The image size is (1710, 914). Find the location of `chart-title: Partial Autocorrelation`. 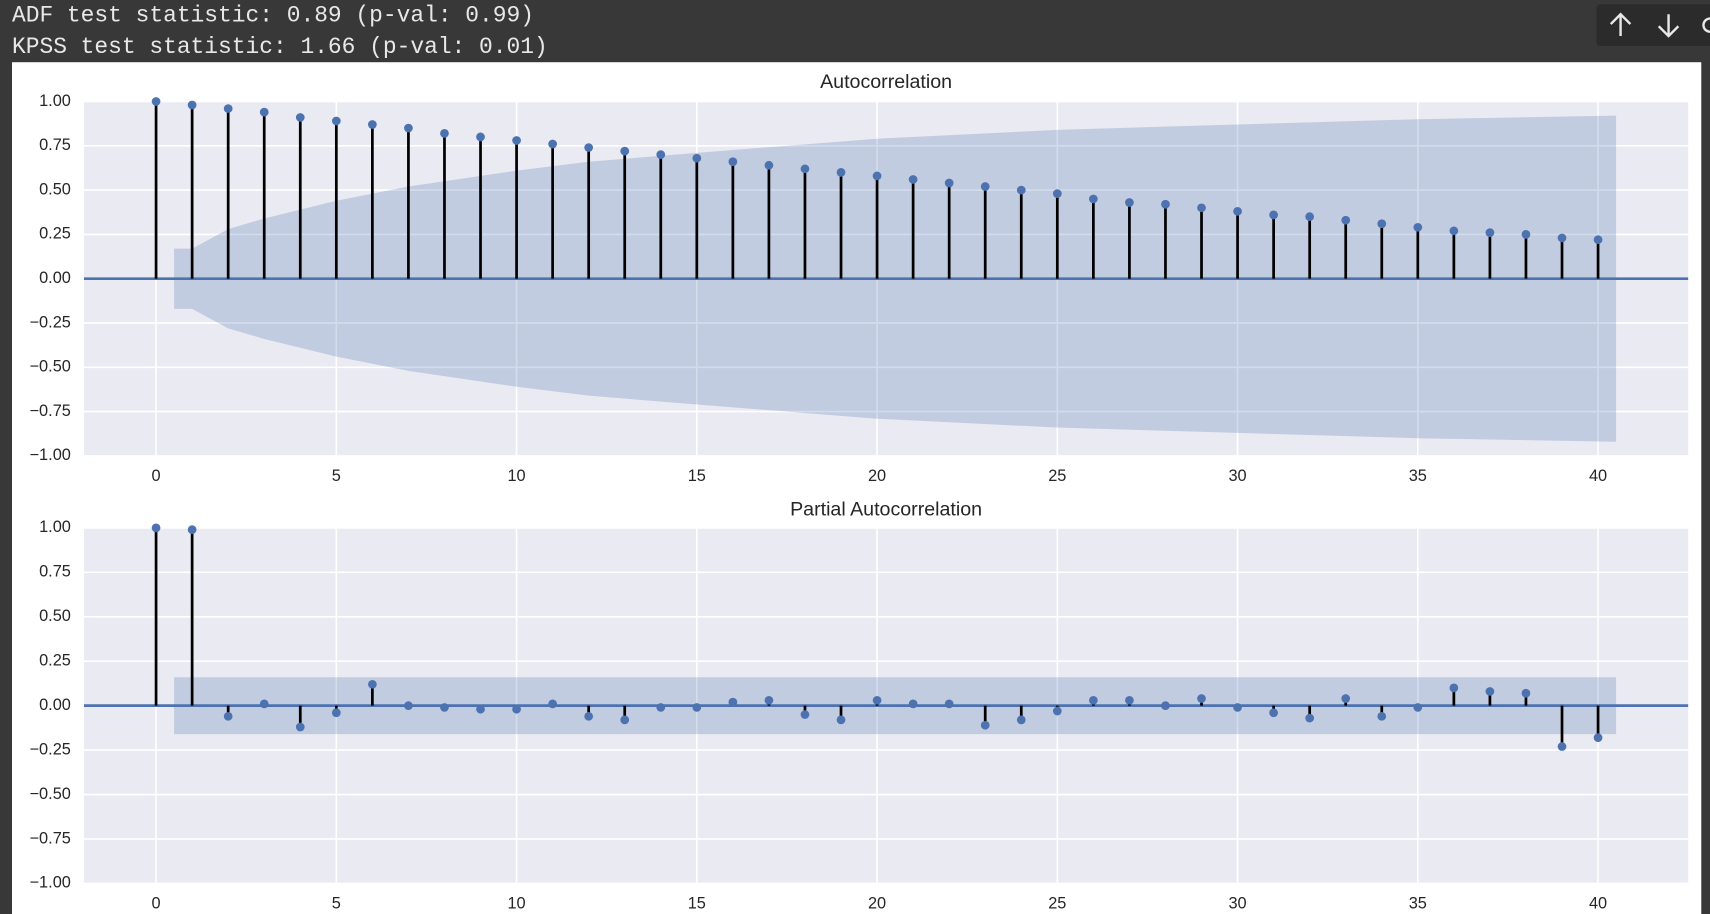

chart-title: Partial Autocorrelation is located at coordinates (886, 510).